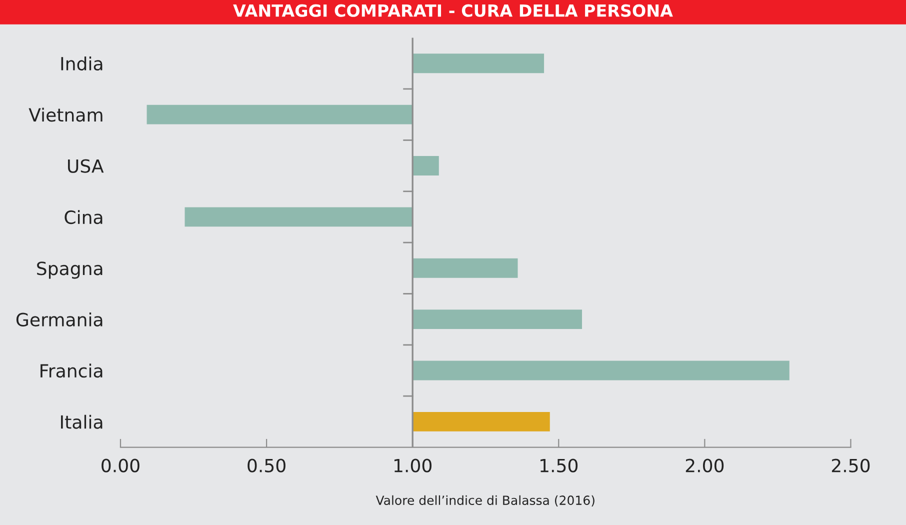 The height and width of the screenshot is (525, 906). What do you see at coordinates (59, 319) in the screenshot?
I see `y-tick-label: Germania` at bounding box center [59, 319].